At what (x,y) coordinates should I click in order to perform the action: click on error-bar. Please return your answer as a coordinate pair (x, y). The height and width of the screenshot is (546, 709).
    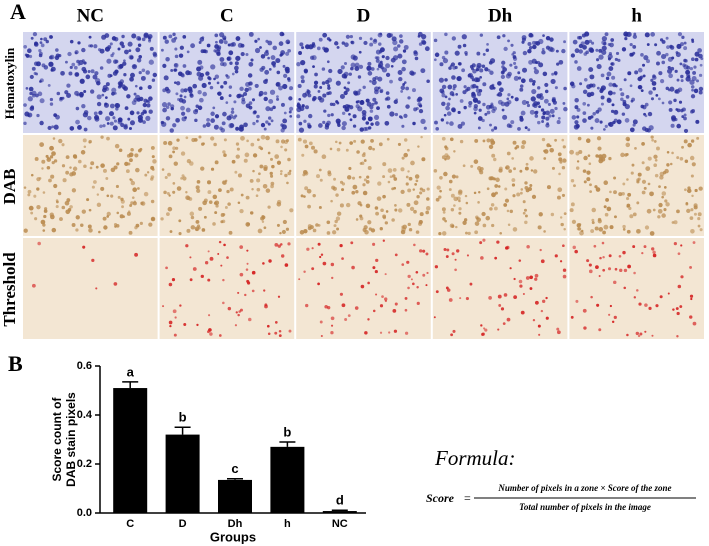
    Looking at the image, I should click on (235, 478).